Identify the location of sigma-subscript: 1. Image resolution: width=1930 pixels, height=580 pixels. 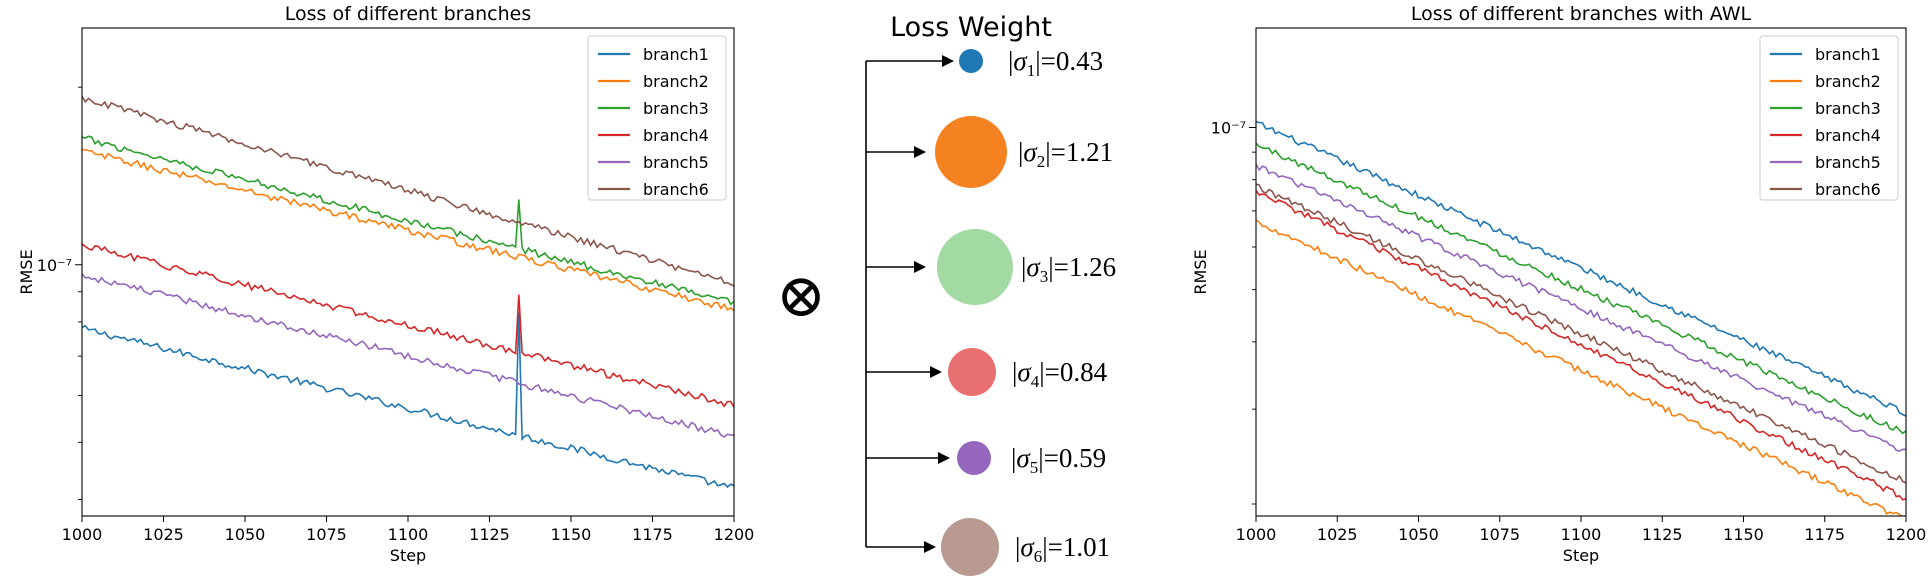
(1031, 70).